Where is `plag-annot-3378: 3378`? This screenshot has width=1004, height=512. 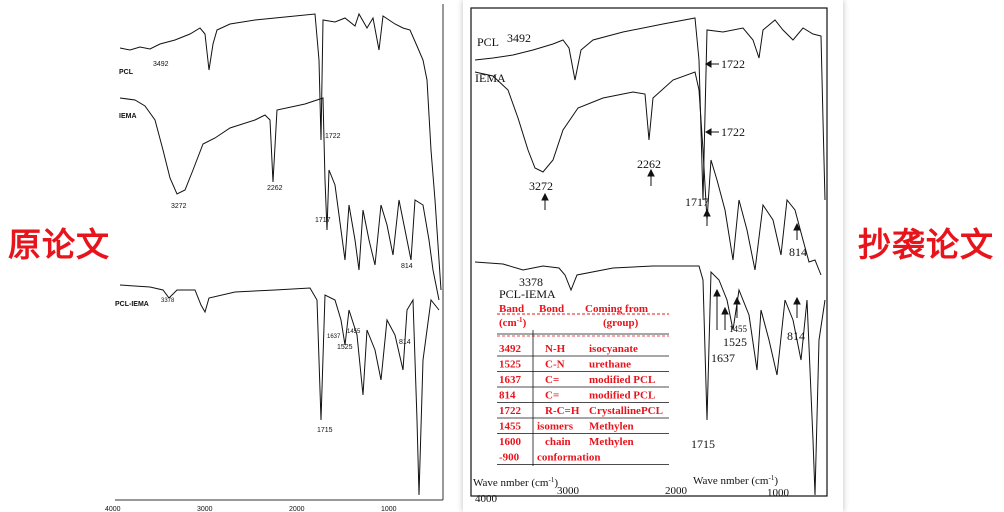
plag-annot-3378: 3378 is located at coordinates (531, 282).